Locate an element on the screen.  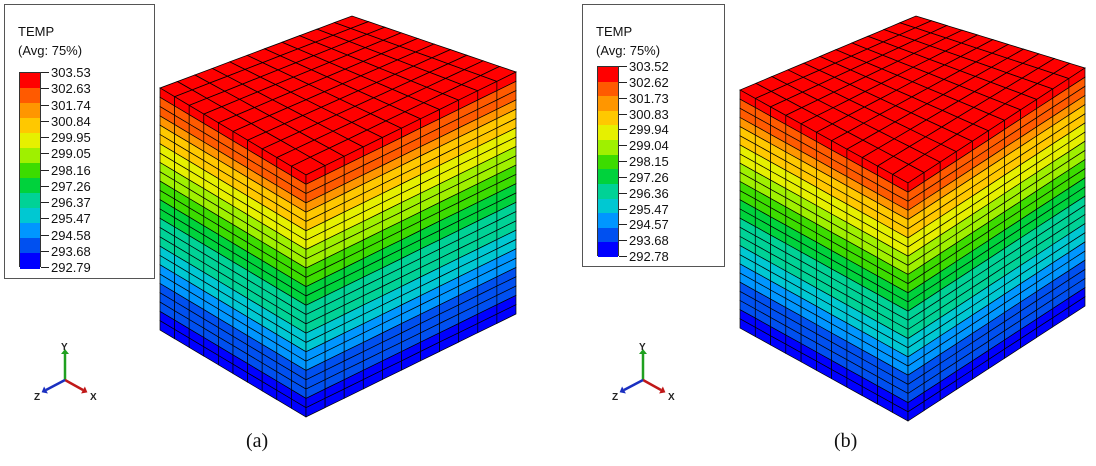
legend-value-label: 293.68 is located at coordinates (71, 251).